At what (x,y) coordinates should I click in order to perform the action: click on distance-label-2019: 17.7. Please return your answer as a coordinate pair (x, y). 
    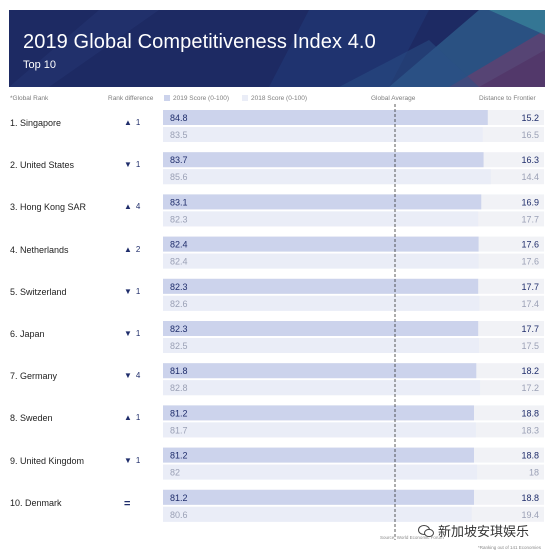
    Looking at the image, I should click on (530, 329).